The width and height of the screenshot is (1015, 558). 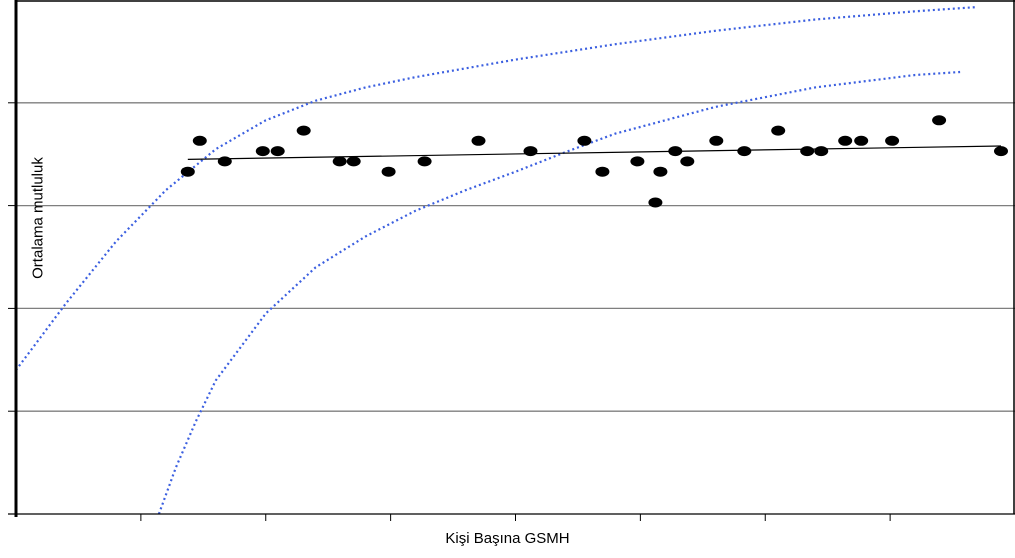 I want to click on trend-line, so click(x=594, y=152).